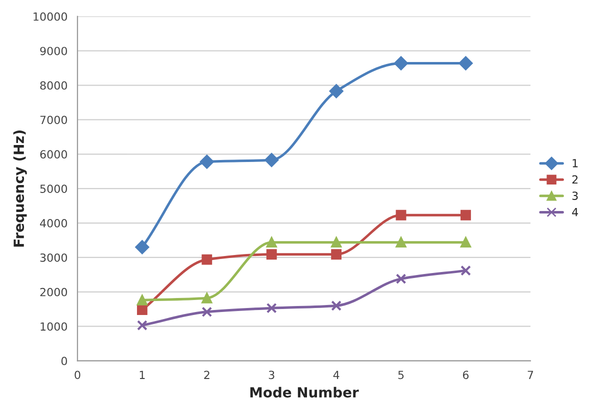  Describe the element at coordinates (20, 188) in the screenshot. I see `y-axis-title: Frequency (Hz)` at that location.